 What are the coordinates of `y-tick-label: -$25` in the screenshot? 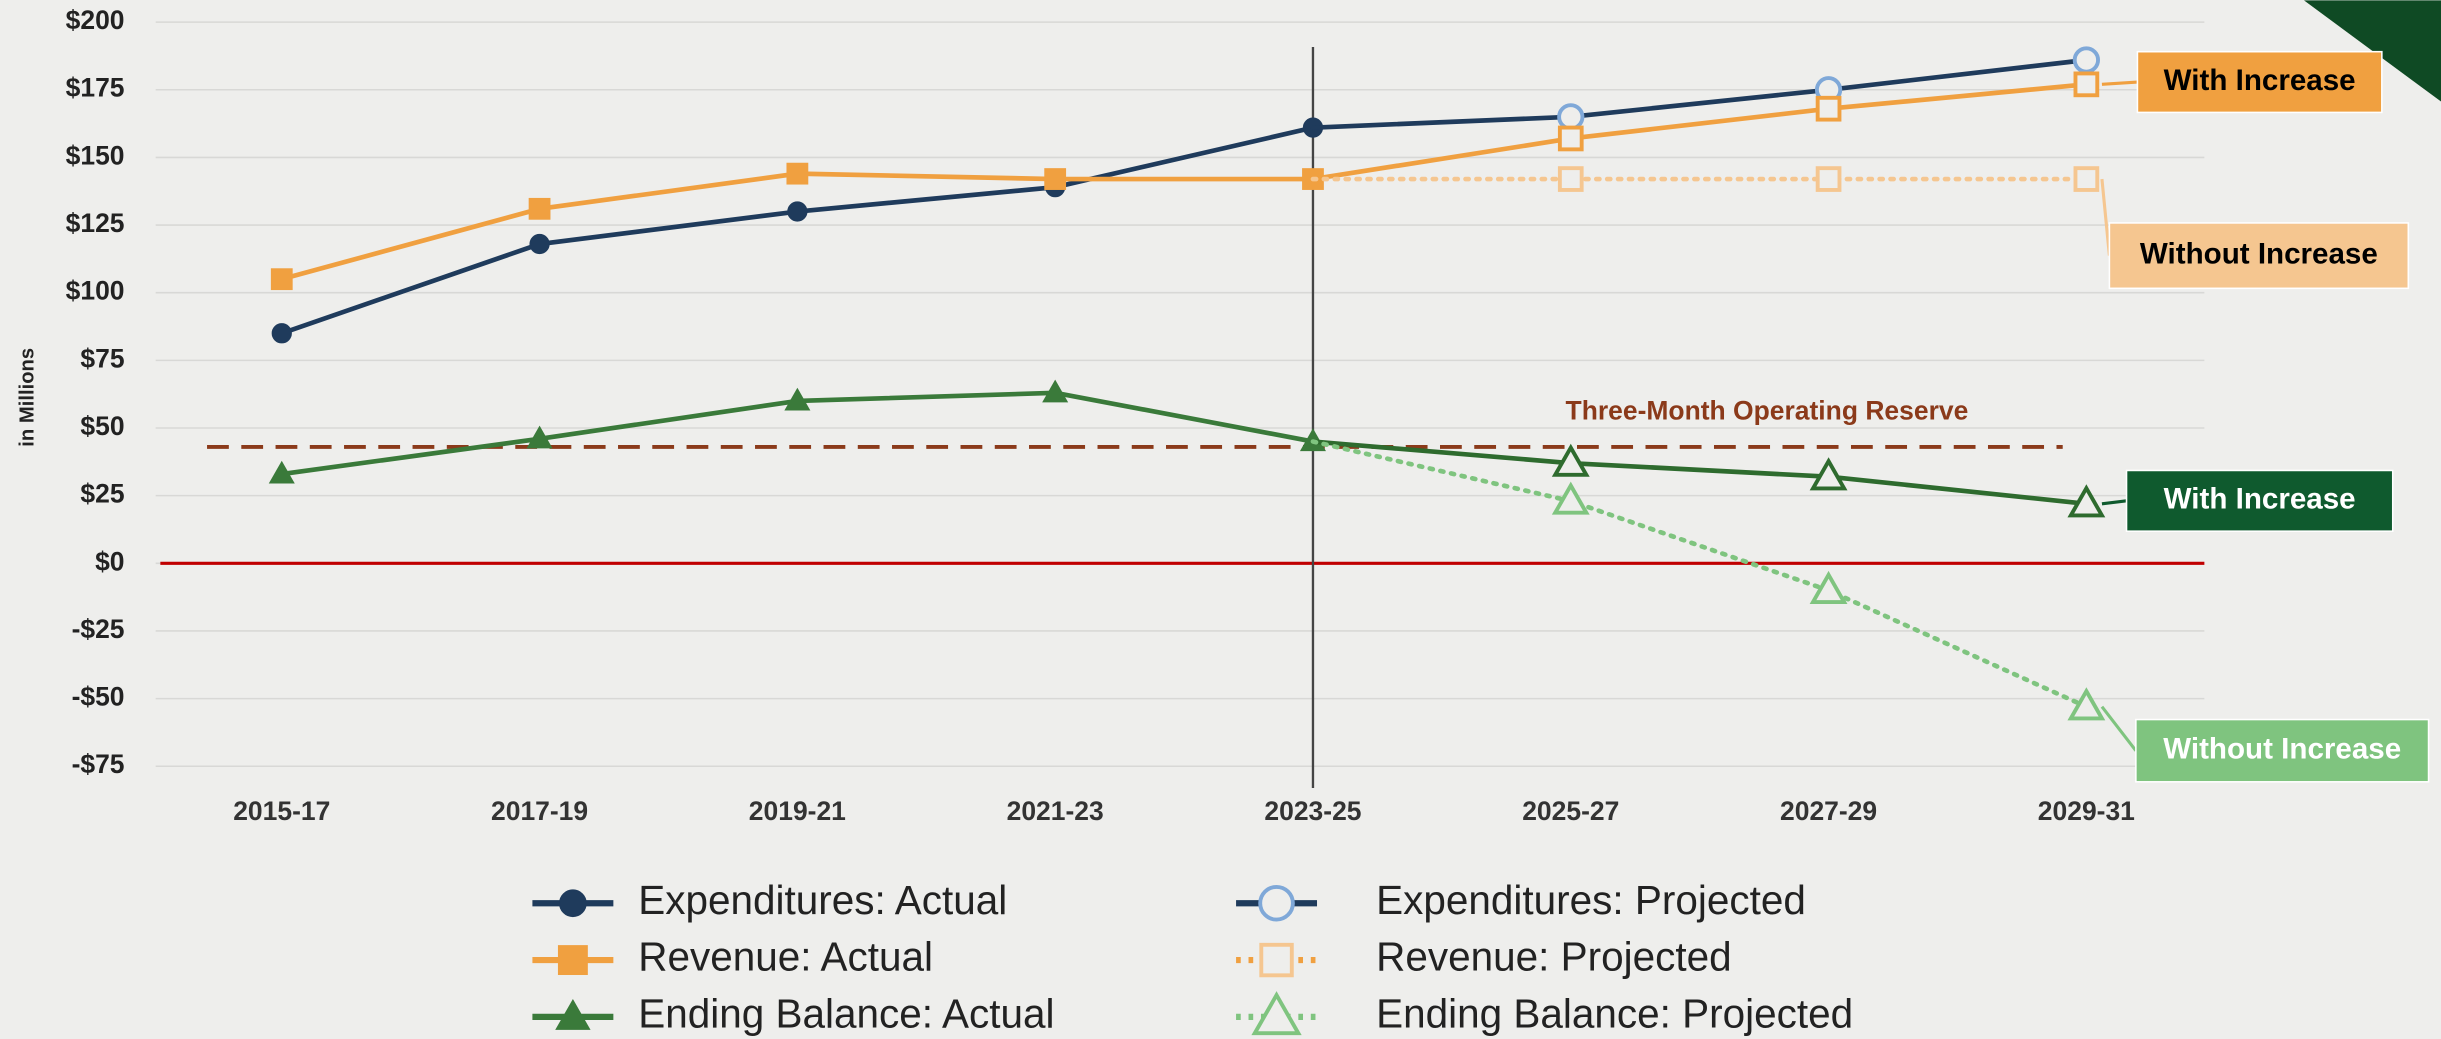 It's located at (98, 629).